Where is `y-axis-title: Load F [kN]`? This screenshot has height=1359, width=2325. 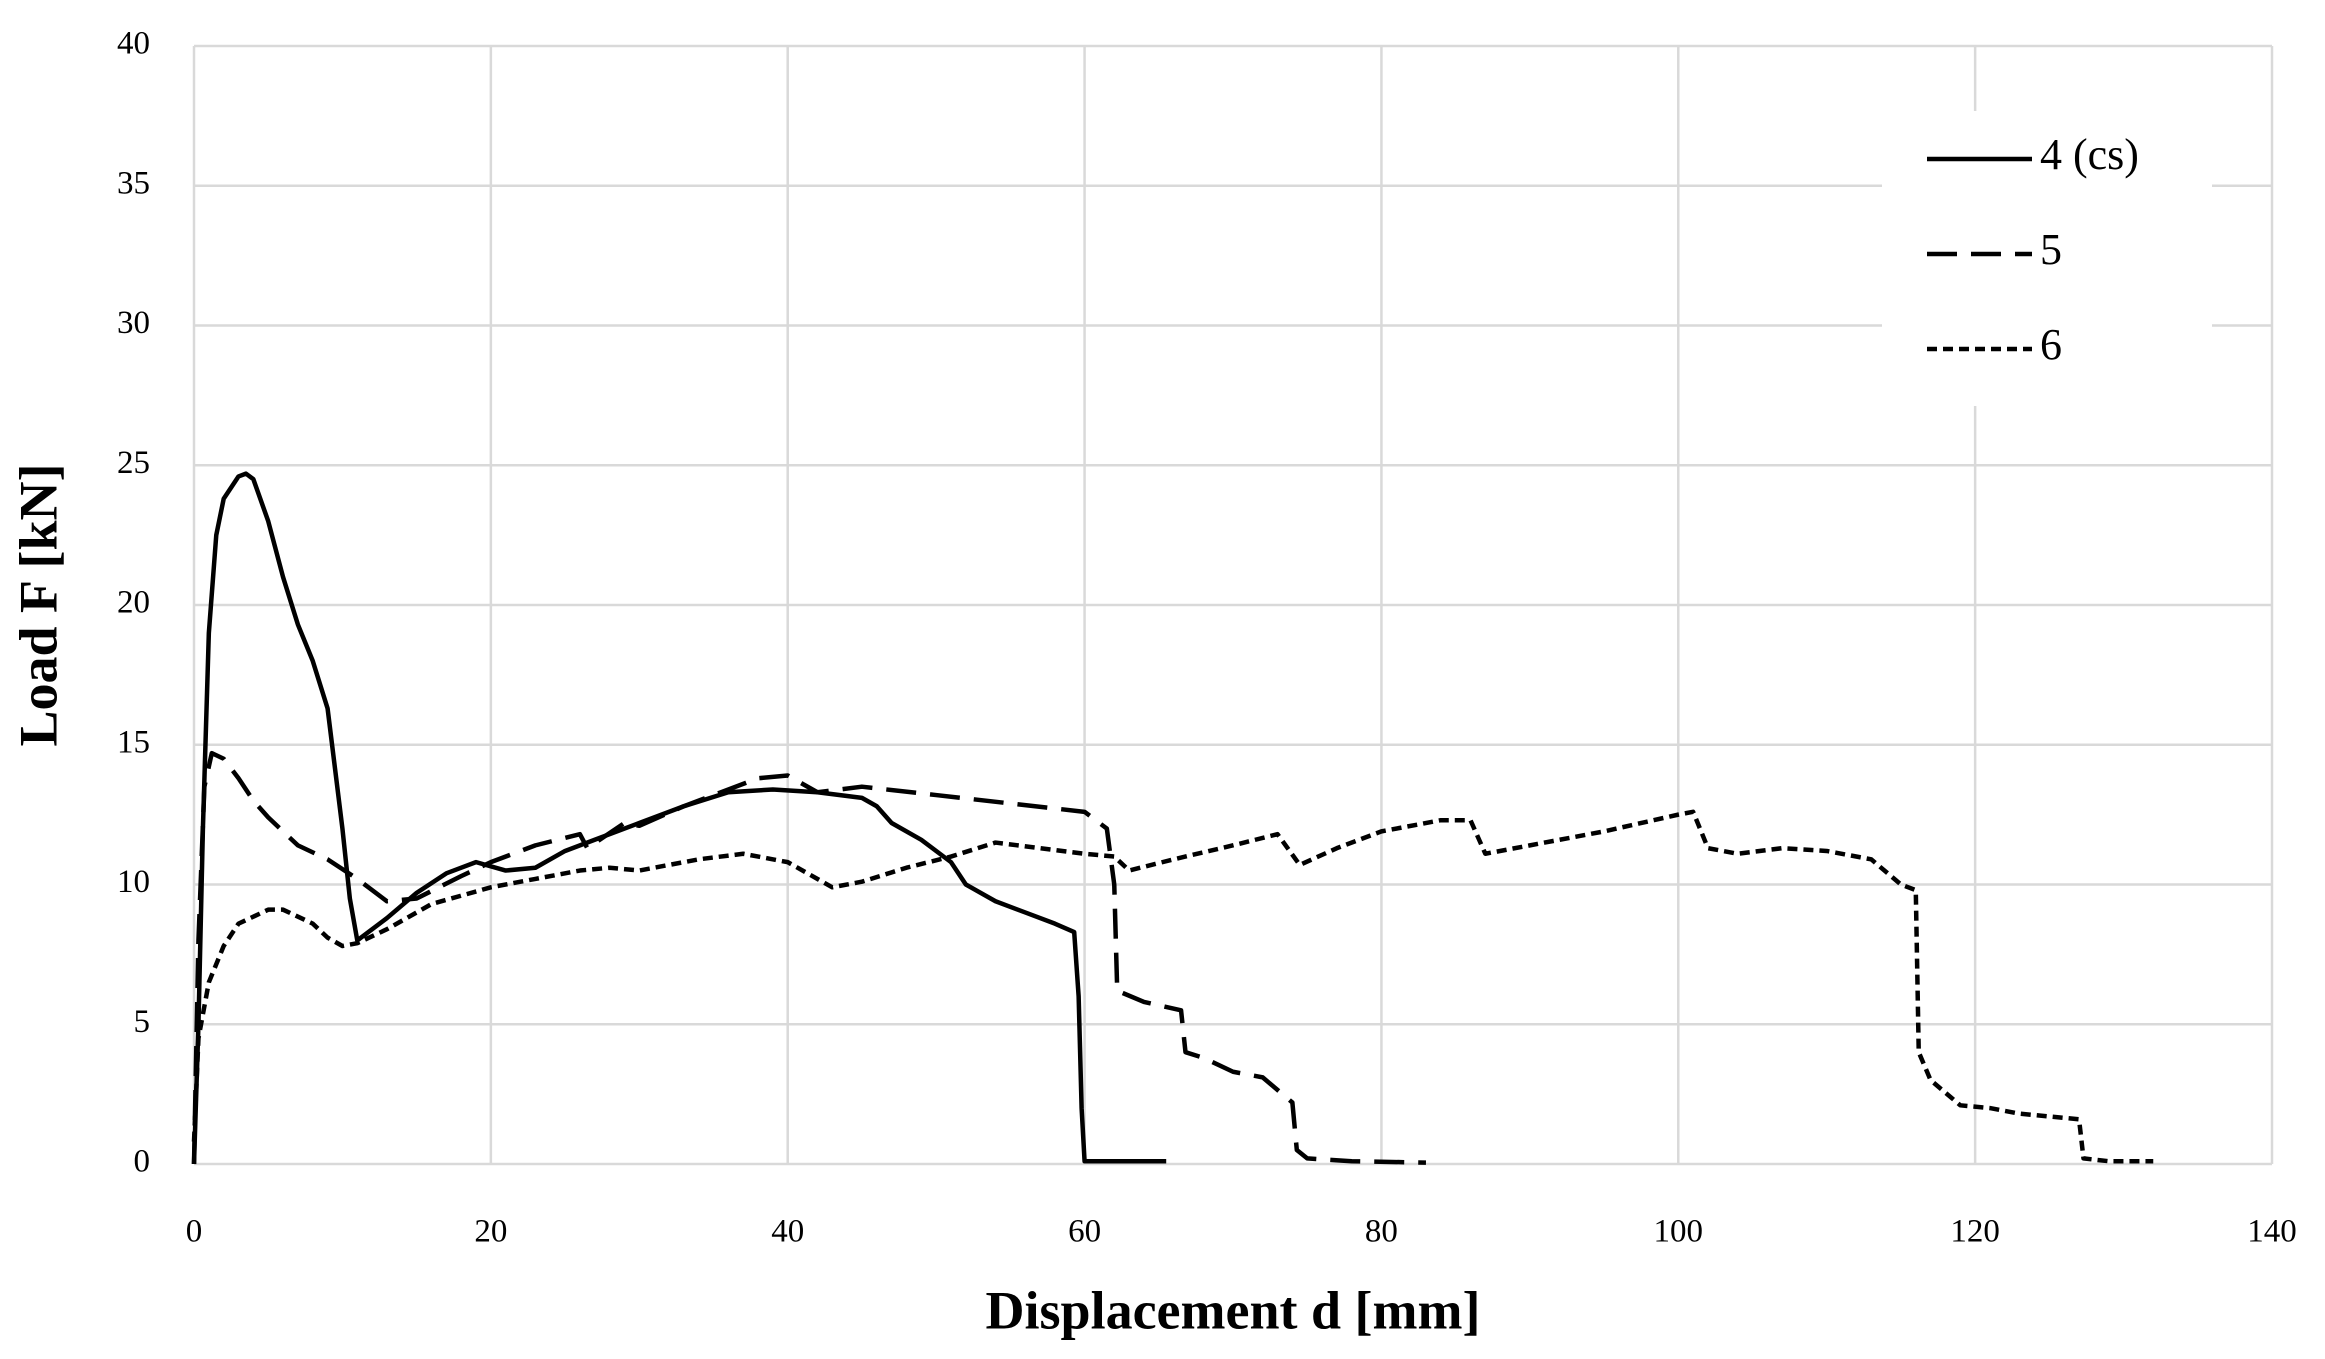 y-axis-title: Load F [kN] is located at coordinates (38, 604).